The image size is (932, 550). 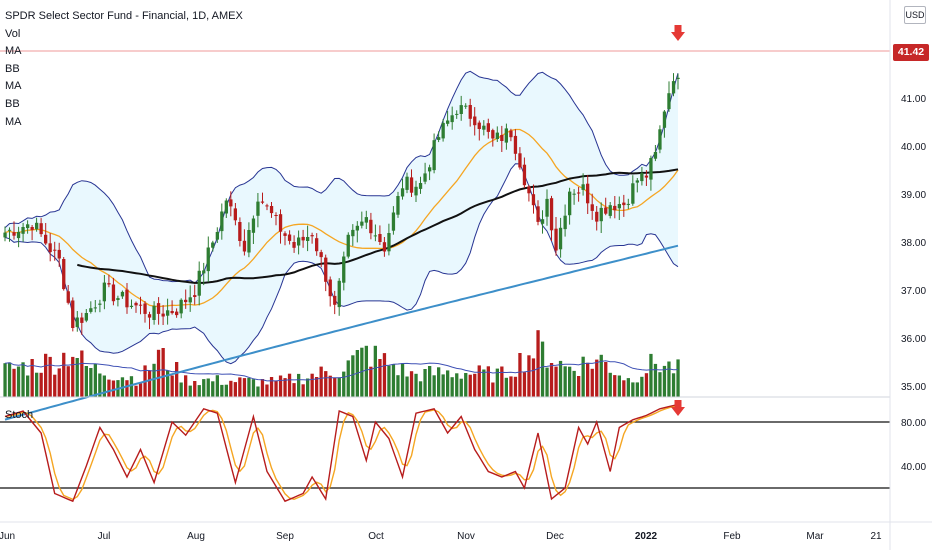 I want to click on stoch-signal-arrow, so click(x=678, y=408).